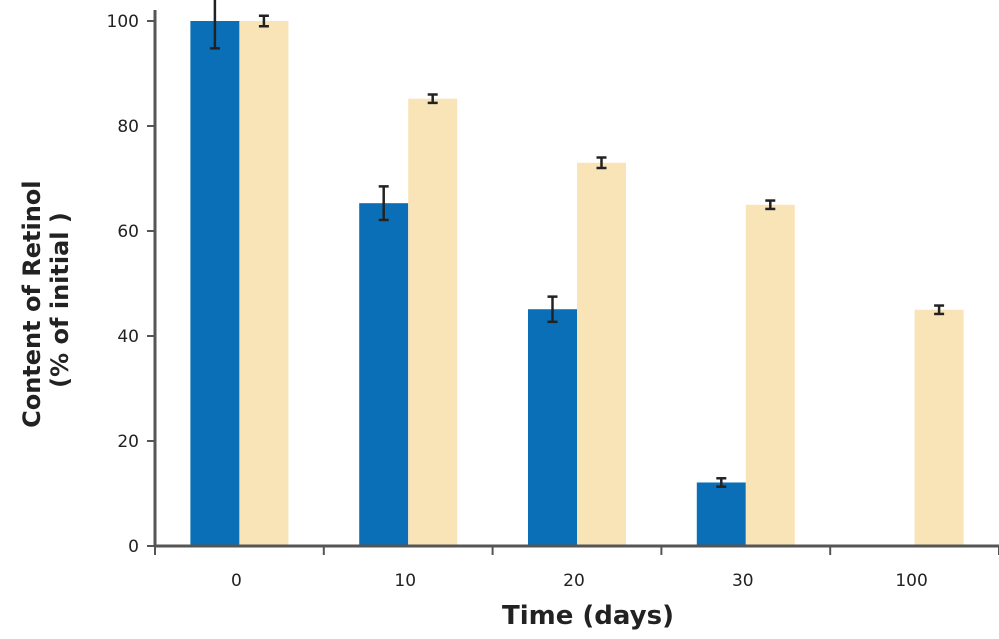 The image size is (999, 639). Describe the element at coordinates (32, 303) in the screenshot. I see `y-axis-title-line-1: Content of Retinol` at that location.